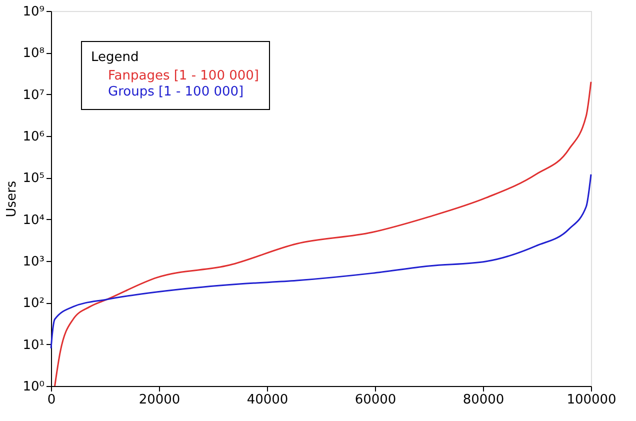 The height and width of the screenshot is (421, 636). What do you see at coordinates (33, 387) in the screenshot?
I see `y-tick-label: 10⁰` at bounding box center [33, 387].